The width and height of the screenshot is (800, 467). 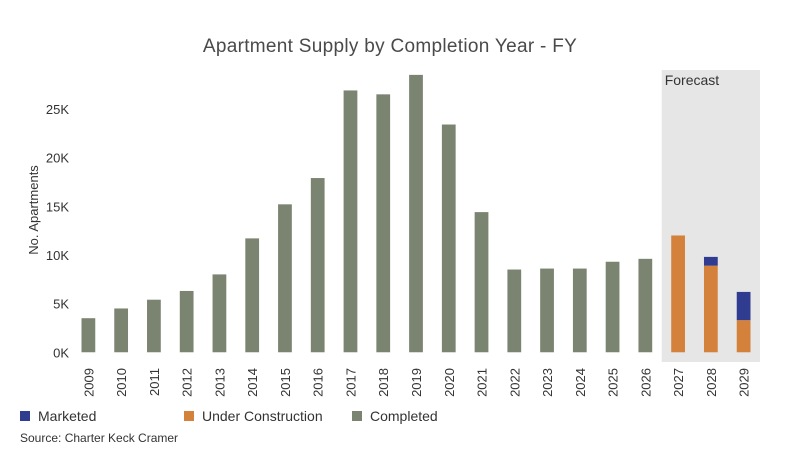 What do you see at coordinates (481, 282) in the screenshot?
I see `bar-completed-2021` at bounding box center [481, 282].